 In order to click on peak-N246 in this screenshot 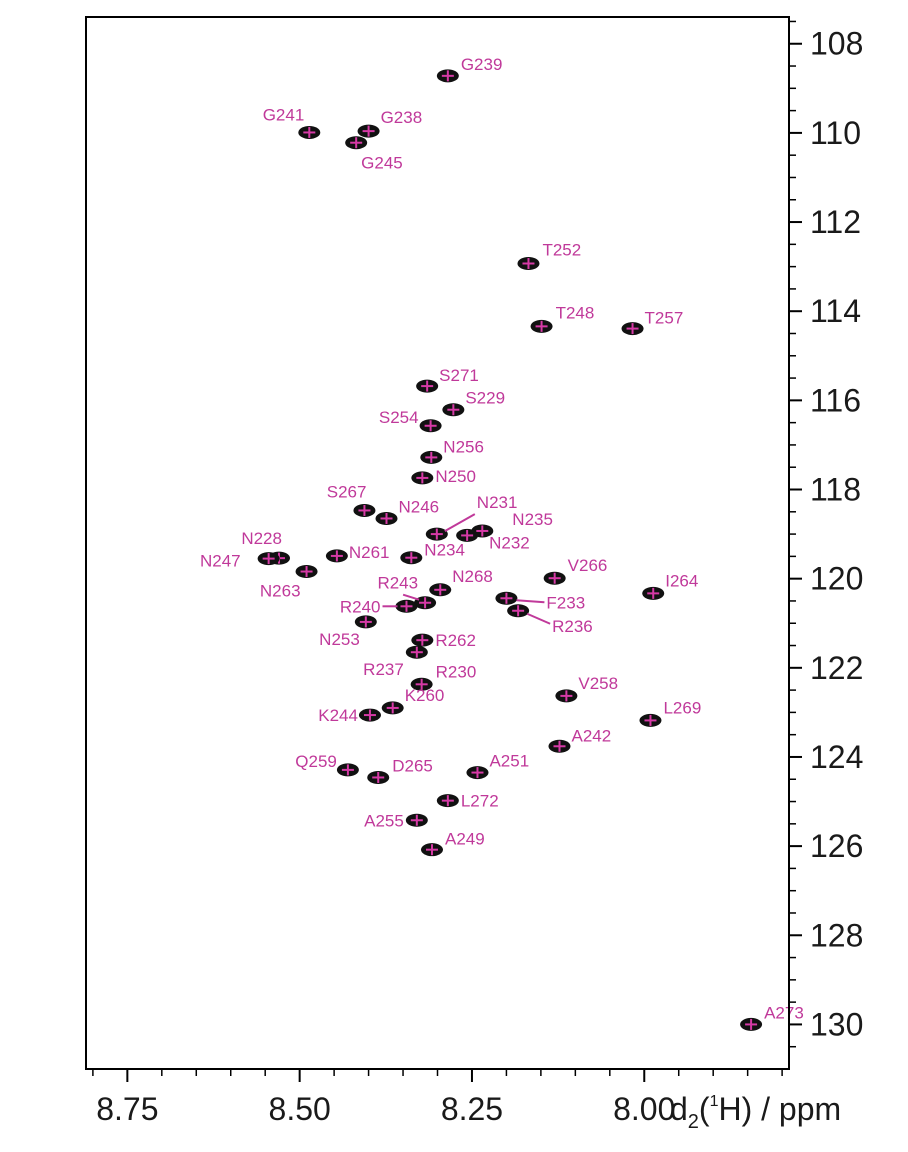, I will do `click(386, 518)`.